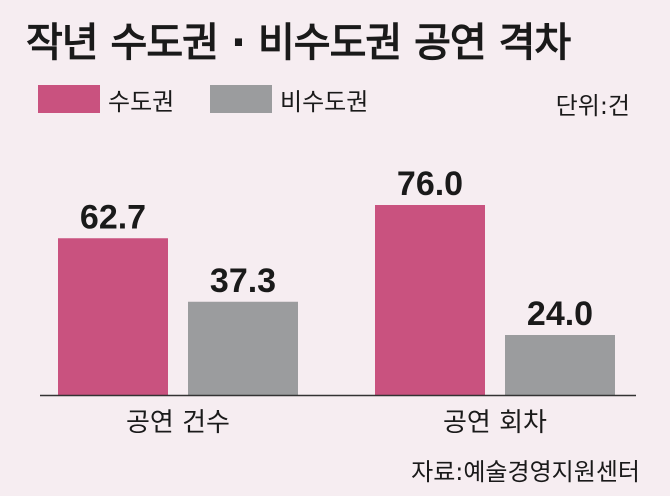 The width and height of the screenshot is (670, 496). What do you see at coordinates (113, 217) in the screenshot?
I see `data-label-metro-0: 62.7` at bounding box center [113, 217].